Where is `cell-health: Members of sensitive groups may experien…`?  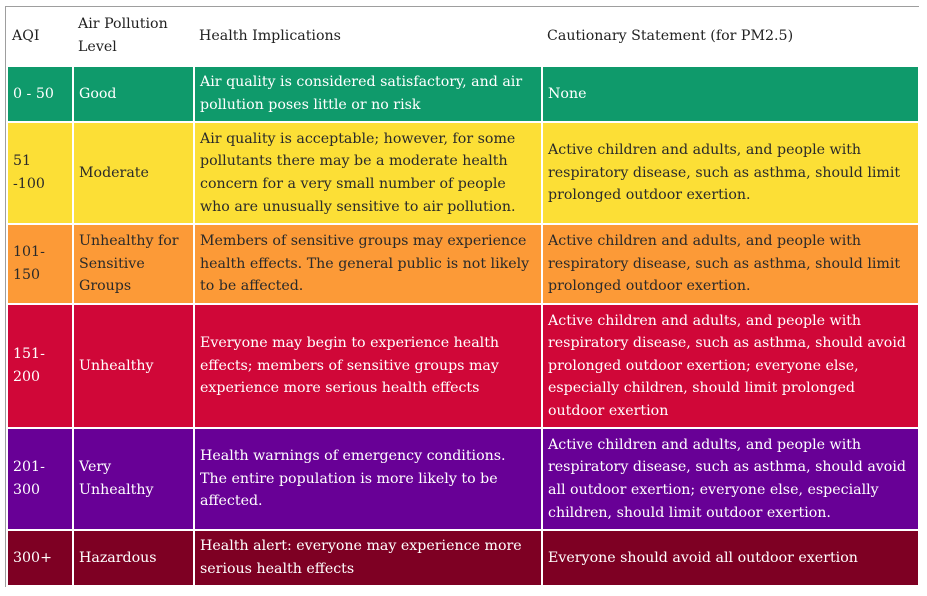 cell-health: Members of sensitive groups may experien… is located at coordinates (368, 264).